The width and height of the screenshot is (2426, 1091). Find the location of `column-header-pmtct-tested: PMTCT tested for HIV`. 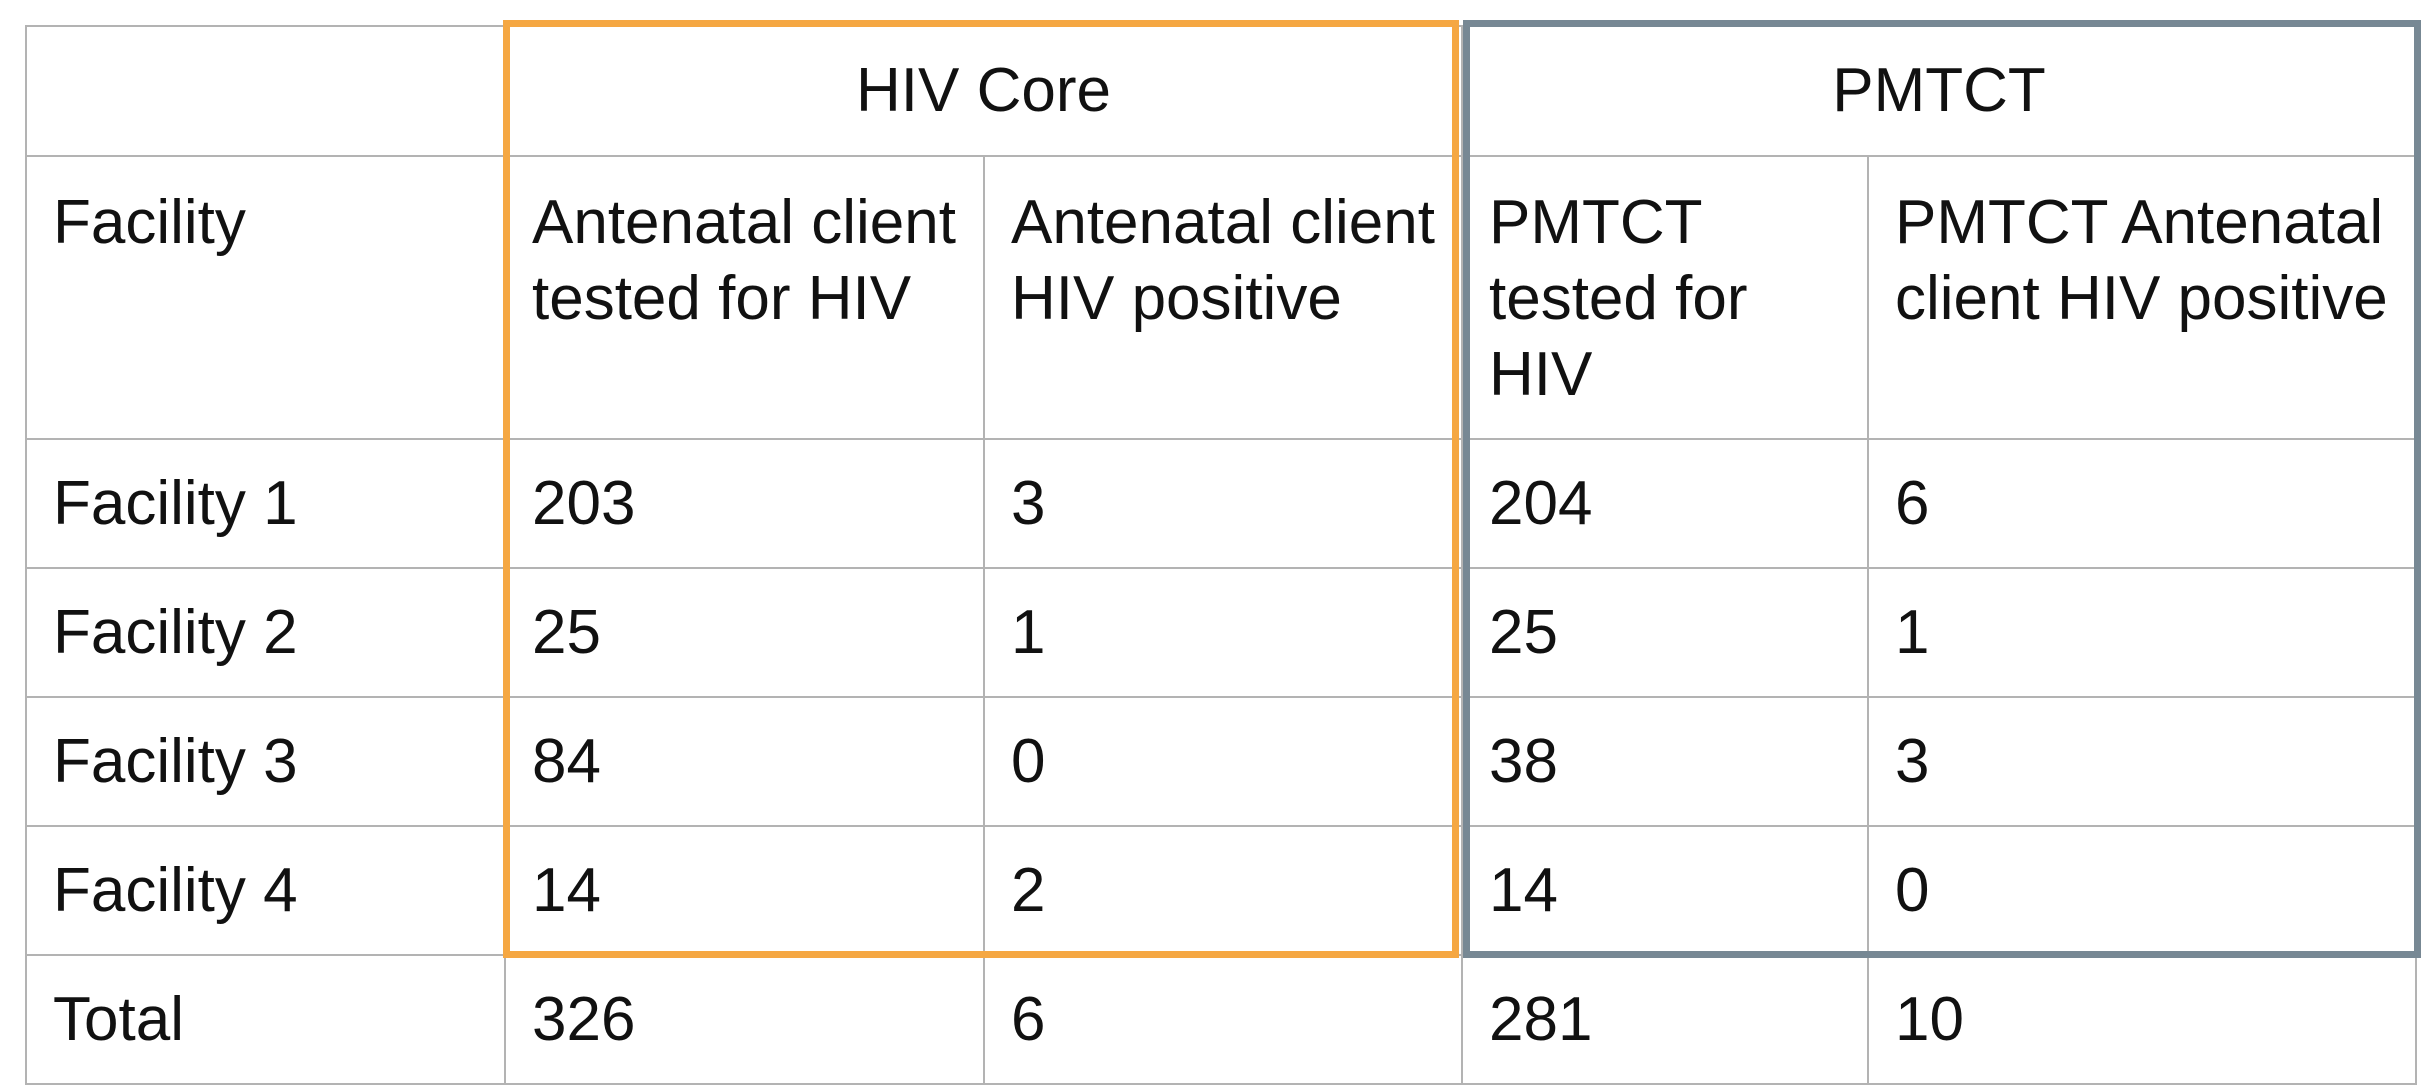

column-header-pmtct-tested: PMTCT tested for HIV is located at coordinates (1665, 297).